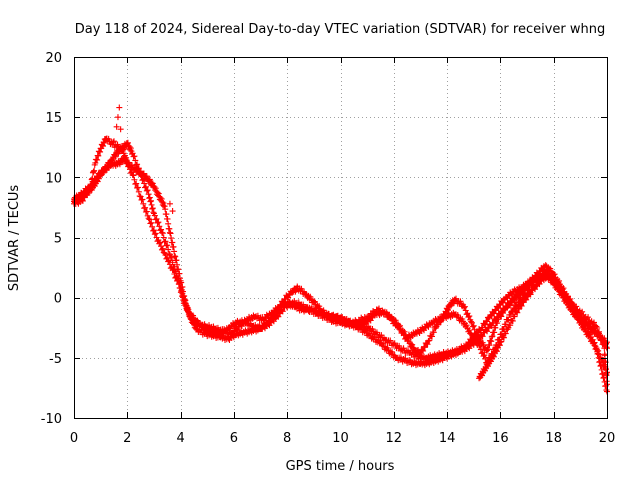  What do you see at coordinates (55, 359) in the screenshot?
I see `y-tick-label: -5` at bounding box center [55, 359].